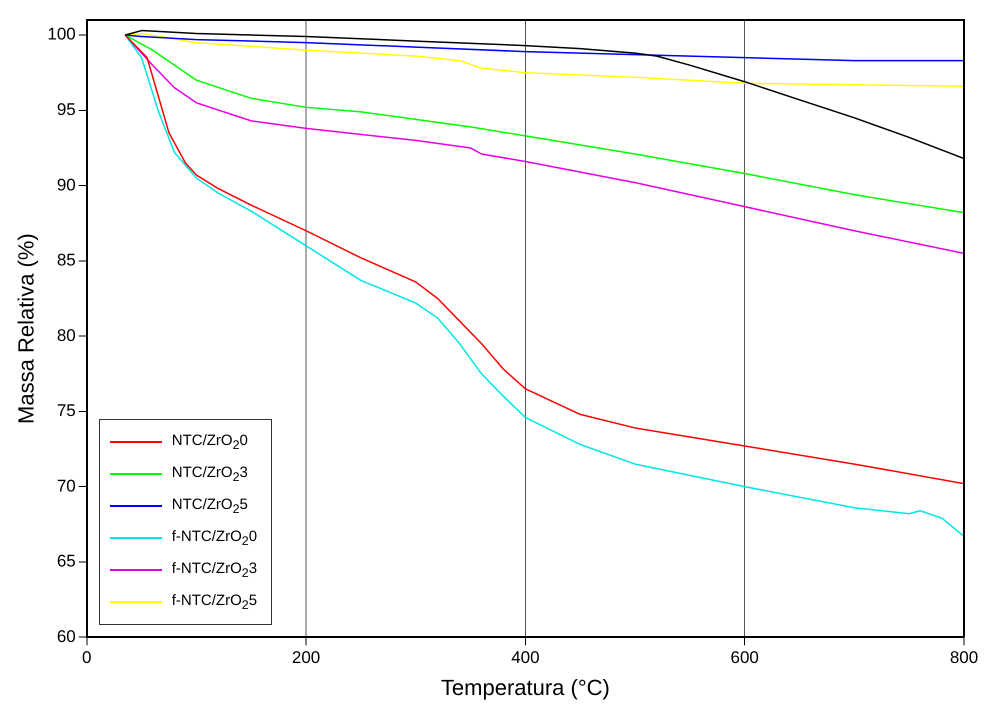 The image size is (986, 716). I want to click on y-tick-label: 90, so click(66, 184).